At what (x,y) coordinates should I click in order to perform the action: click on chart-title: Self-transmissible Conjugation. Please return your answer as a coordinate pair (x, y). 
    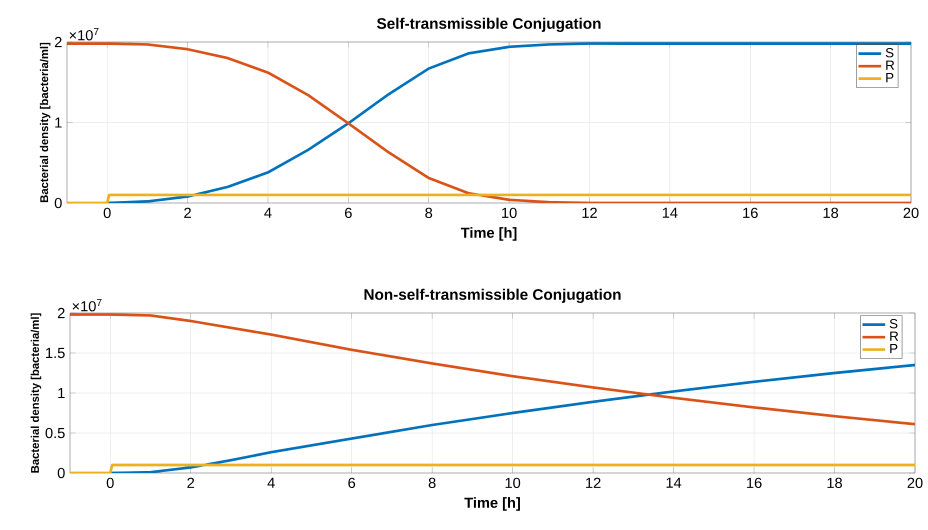
    Looking at the image, I should click on (488, 25).